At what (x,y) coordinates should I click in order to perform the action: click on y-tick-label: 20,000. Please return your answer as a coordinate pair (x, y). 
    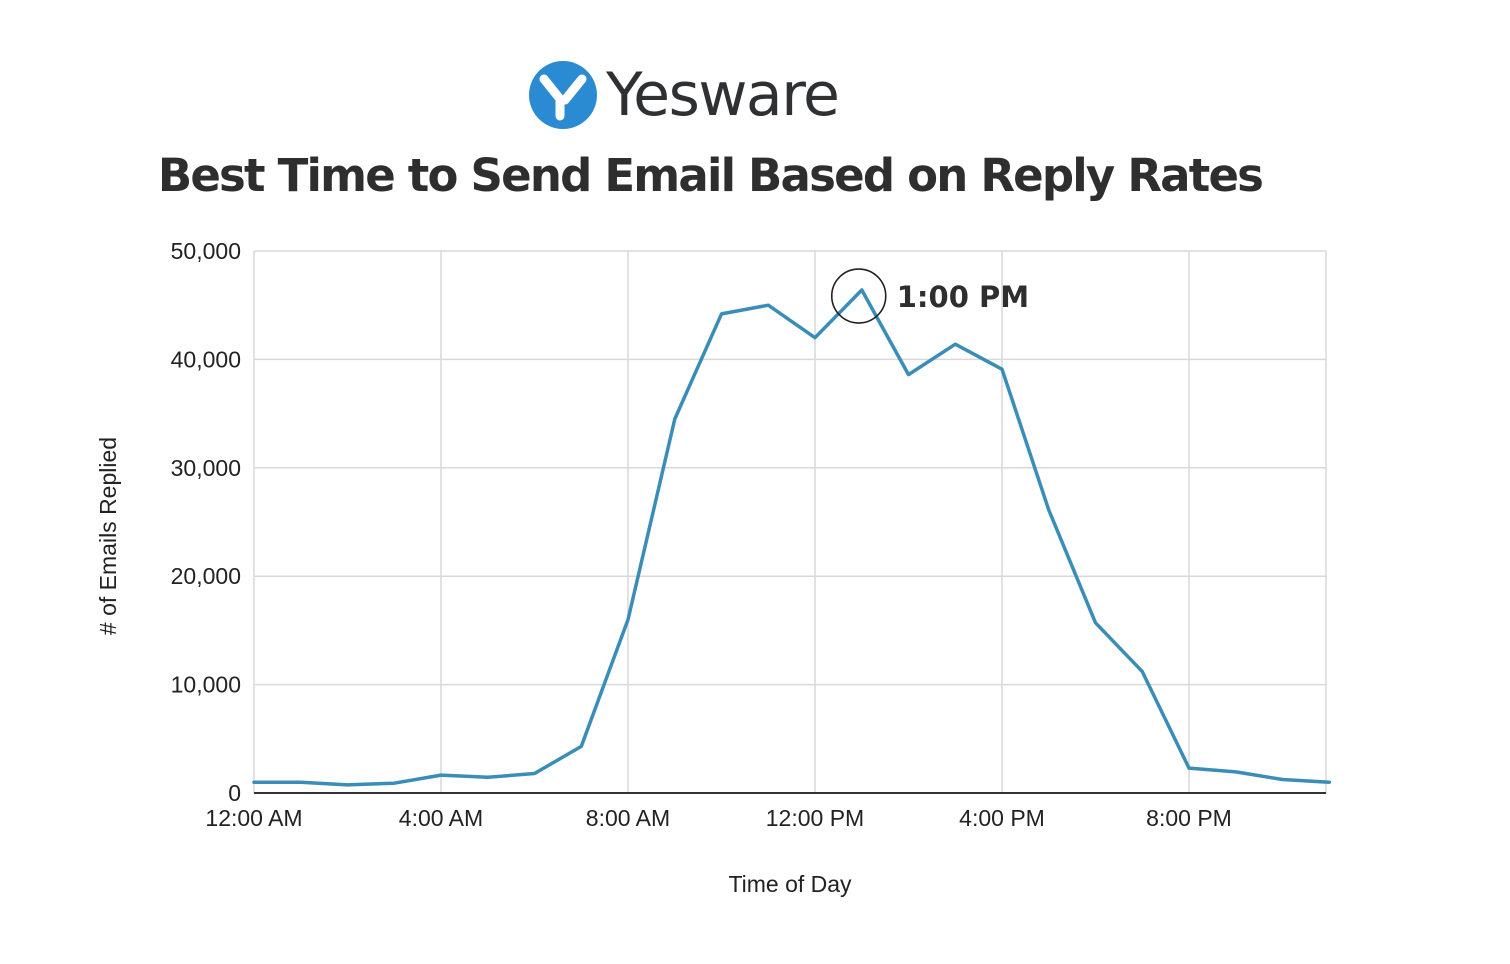
    Looking at the image, I should click on (206, 576).